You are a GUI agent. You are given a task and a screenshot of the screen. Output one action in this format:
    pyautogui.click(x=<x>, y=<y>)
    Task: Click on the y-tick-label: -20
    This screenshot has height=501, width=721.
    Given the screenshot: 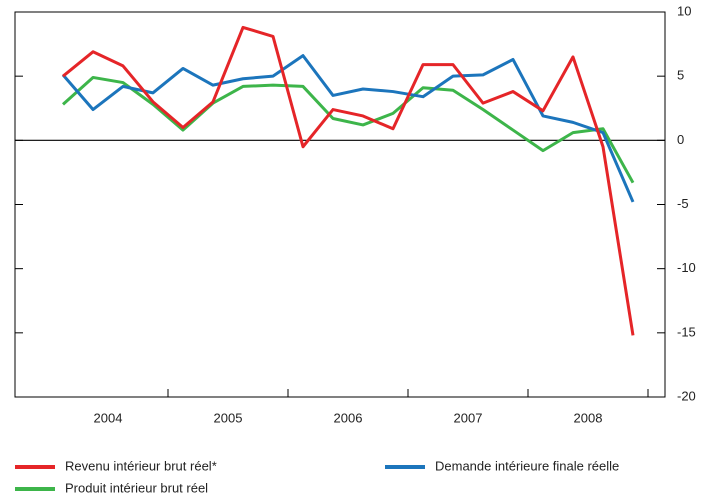 What is the action you would take?
    pyautogui.click(x=686, y=395)
    